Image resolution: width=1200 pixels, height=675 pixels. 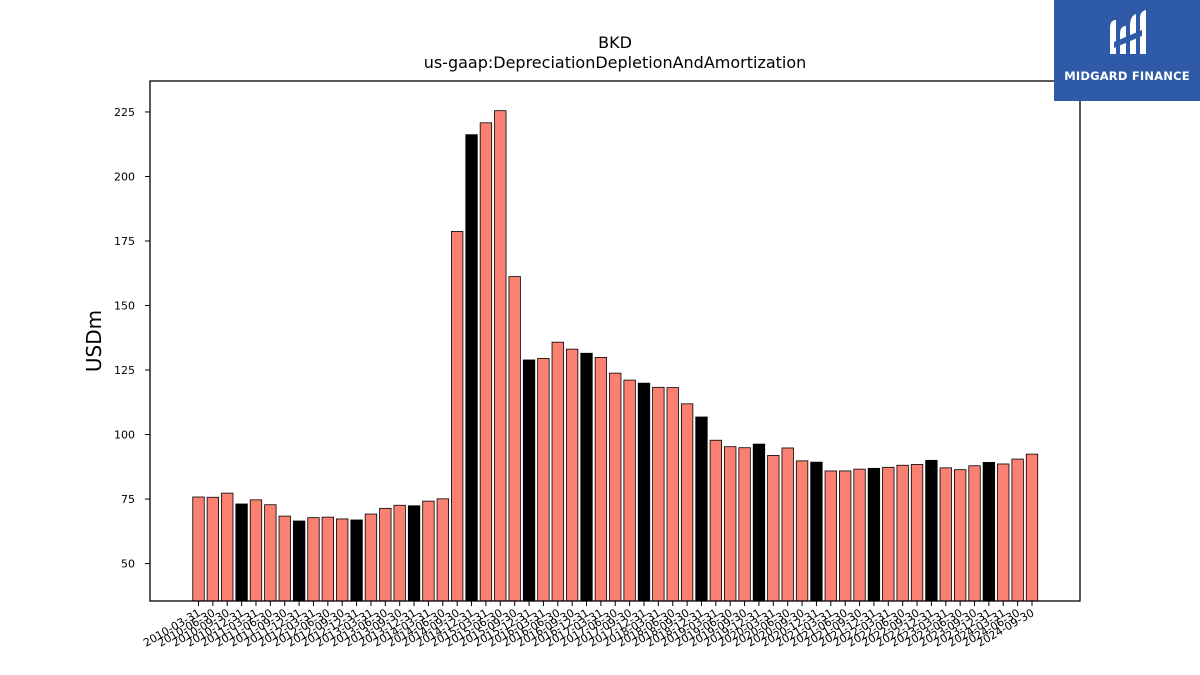 What do you see at coordinates (615, 42) in the screenshot?
I see `chart-title: BKD` at bounding box center [615, 42].